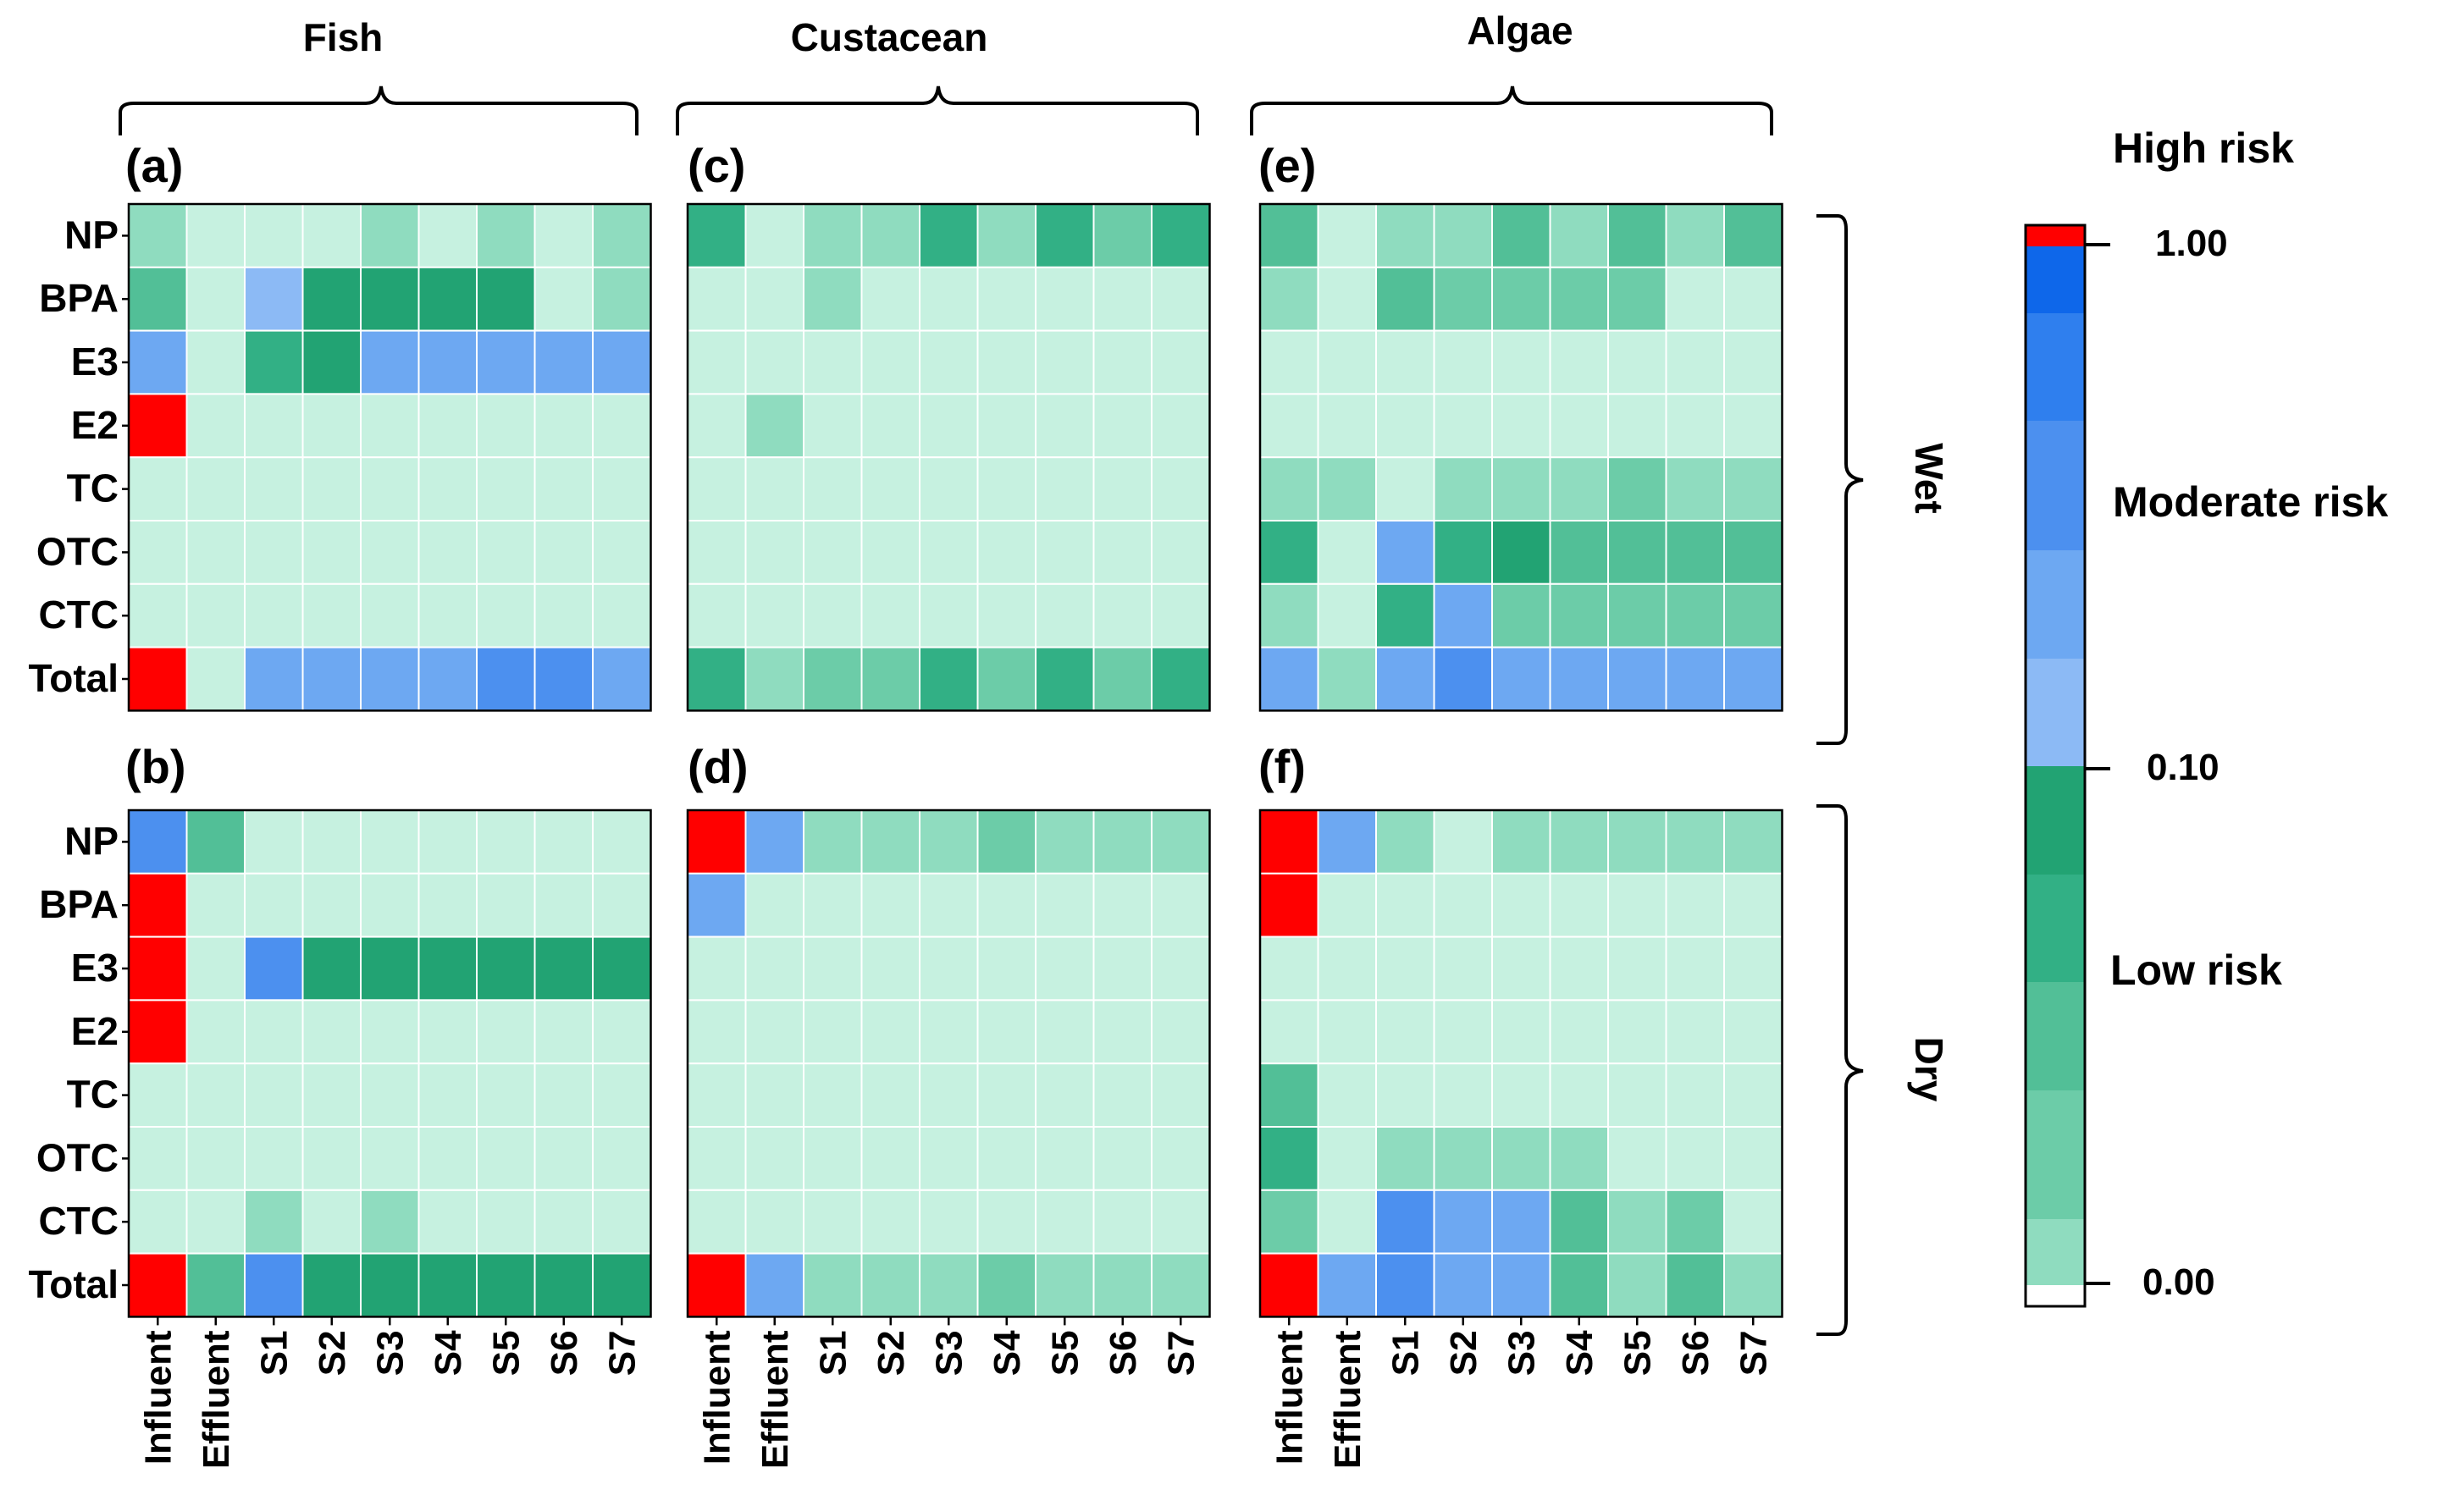 This screenshot has width=2449, height=1512. What do you see at coordinates (95, 425) in the screenshot?
I see `row-tick-label: E2` at bounding box center [95, 425].